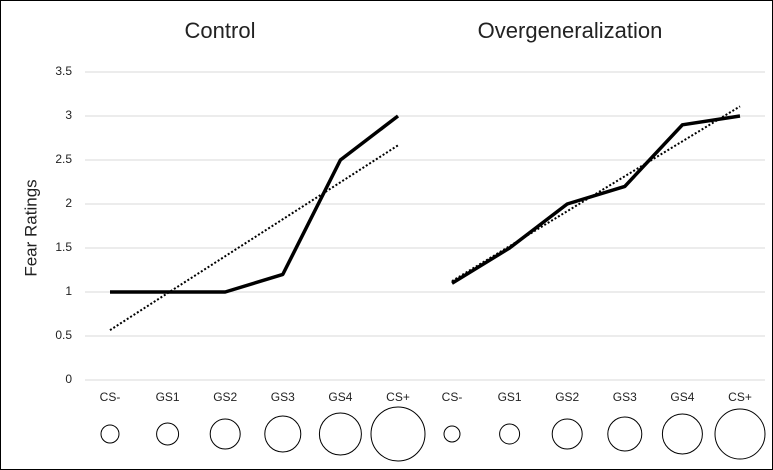 This screenshot has width=773, height=470. What do you see at coordinates (30, 227) in the screenshot?
I see `y-axis-label: Fear Ratings` at bounding box center [30, 227].